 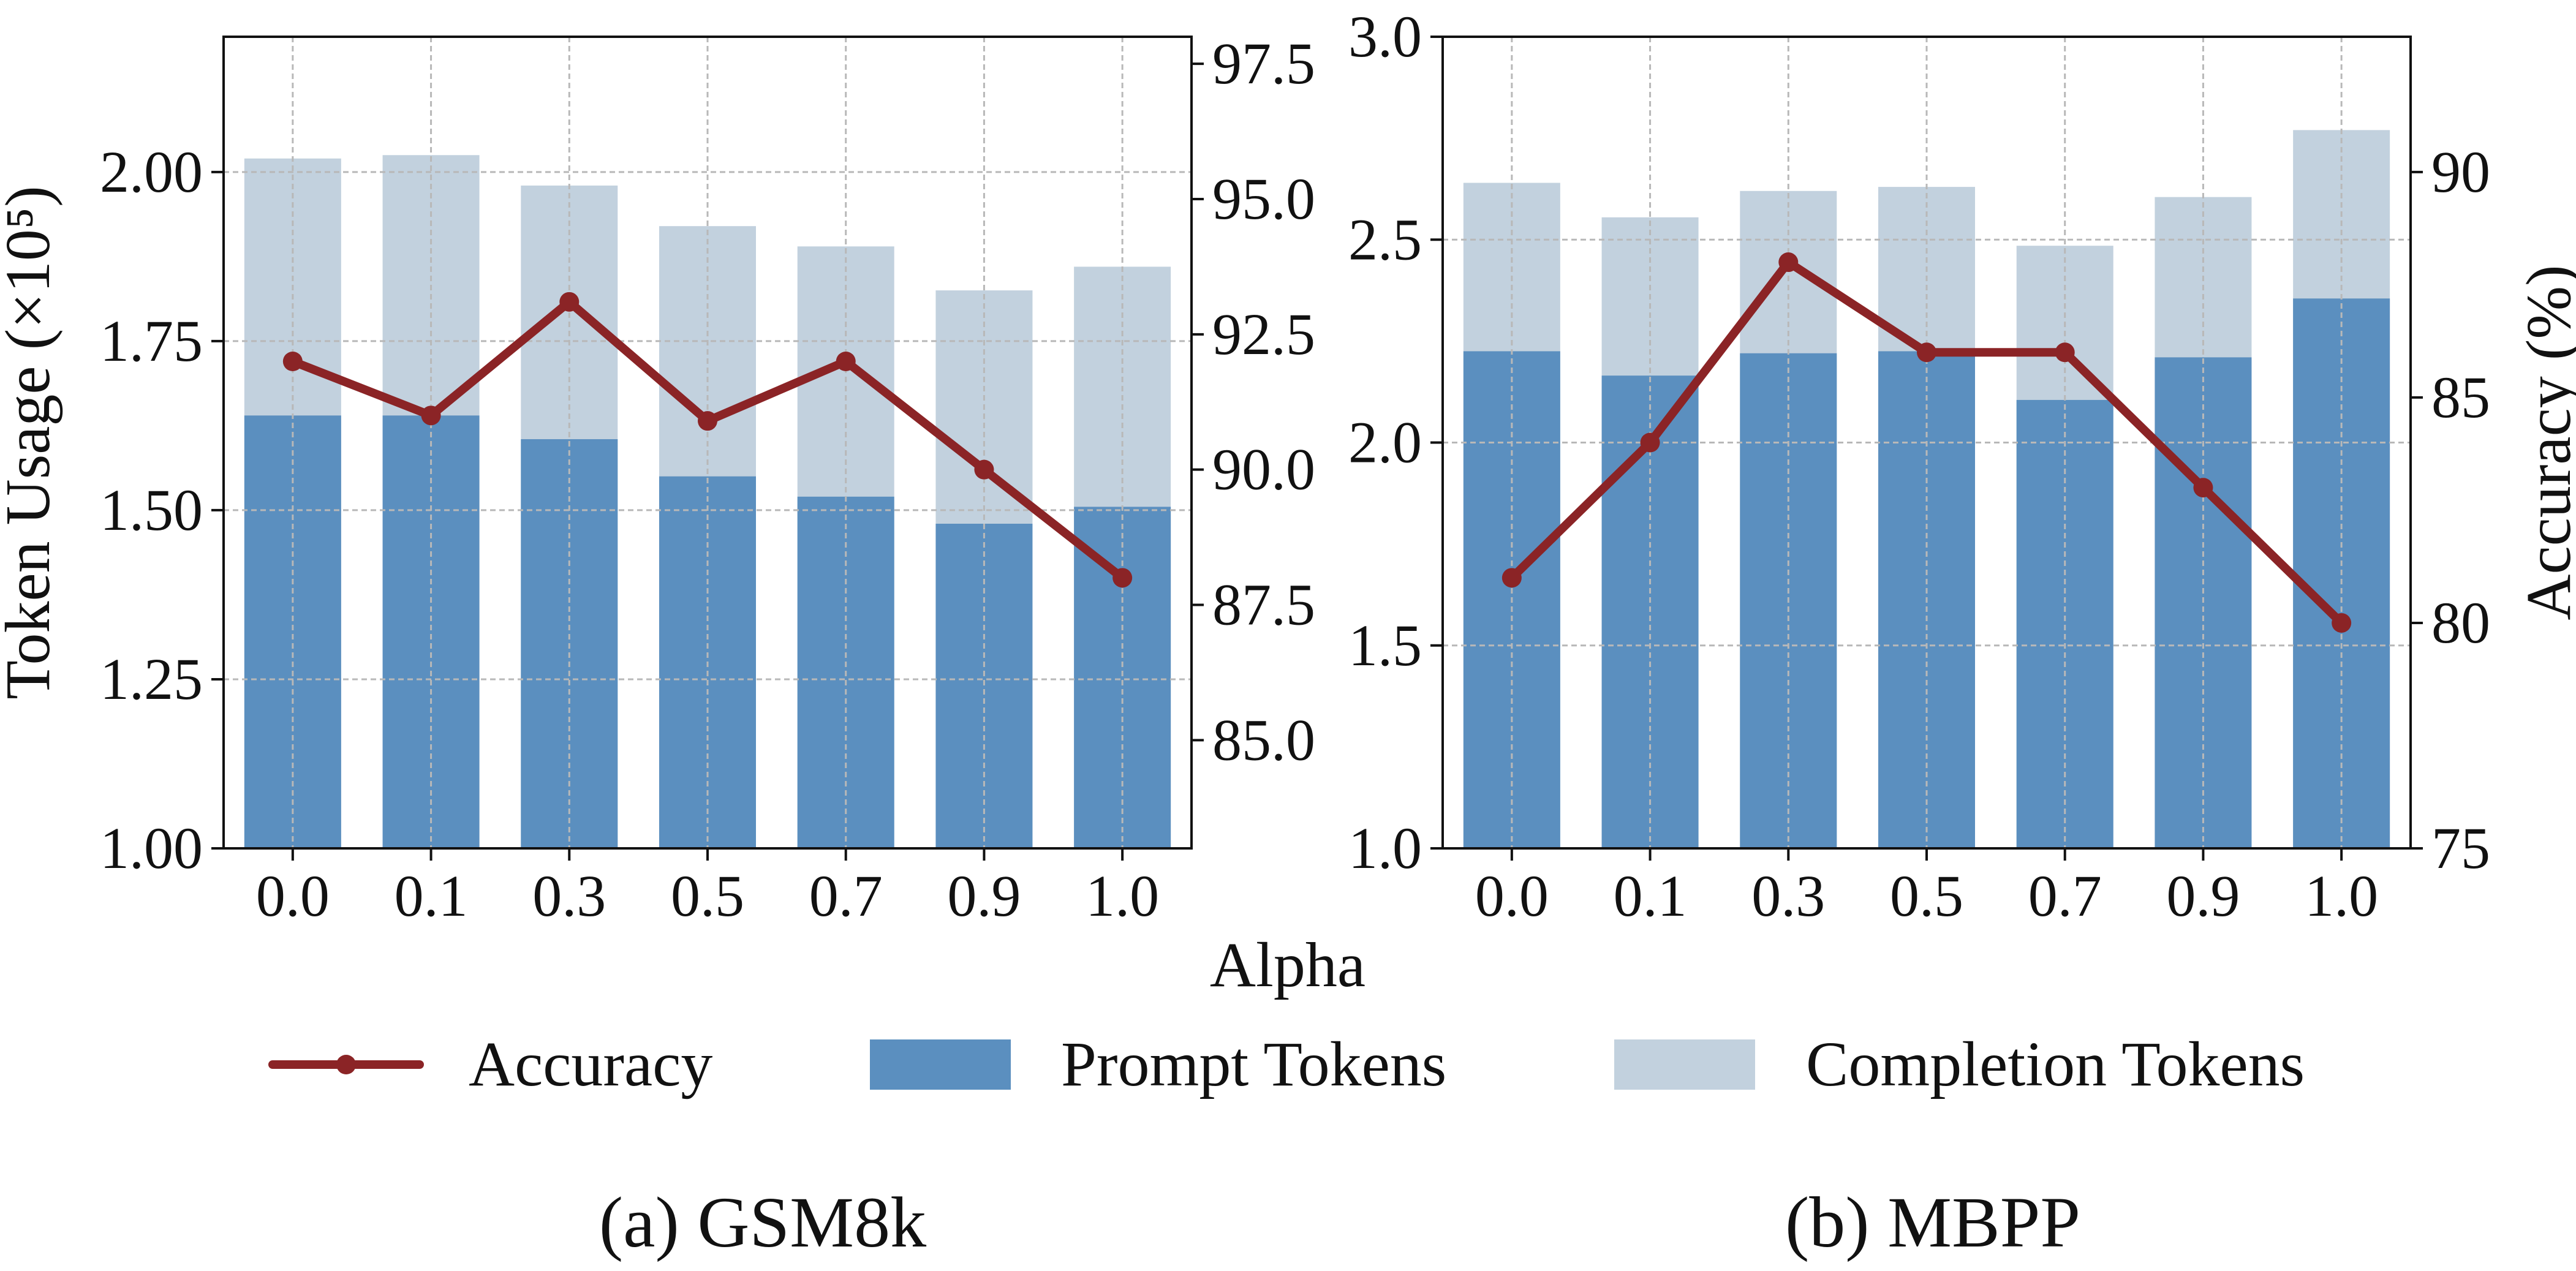 I want to click on y-tick-label: 2.0, so click(x=1385, y=442).